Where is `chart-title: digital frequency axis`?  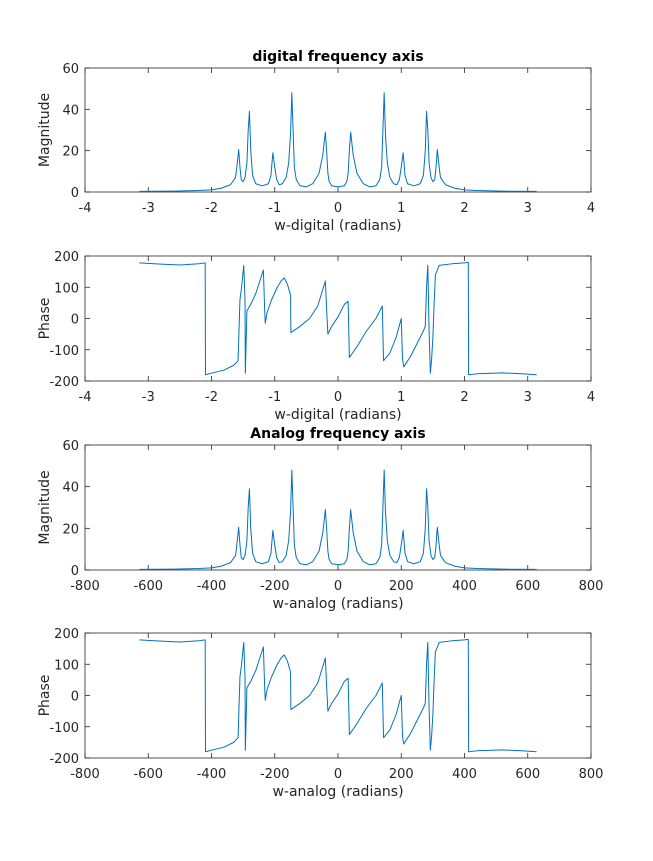 chart-title: digital frequency axis is located at coordinates (337, 57).